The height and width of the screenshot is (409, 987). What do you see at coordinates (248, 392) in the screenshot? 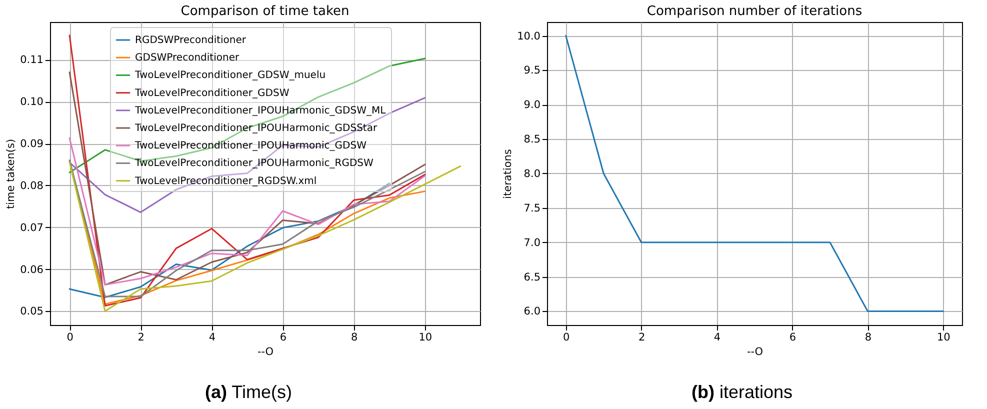
I see `text: (a) Time(s)` at bounding box center [248, 392].